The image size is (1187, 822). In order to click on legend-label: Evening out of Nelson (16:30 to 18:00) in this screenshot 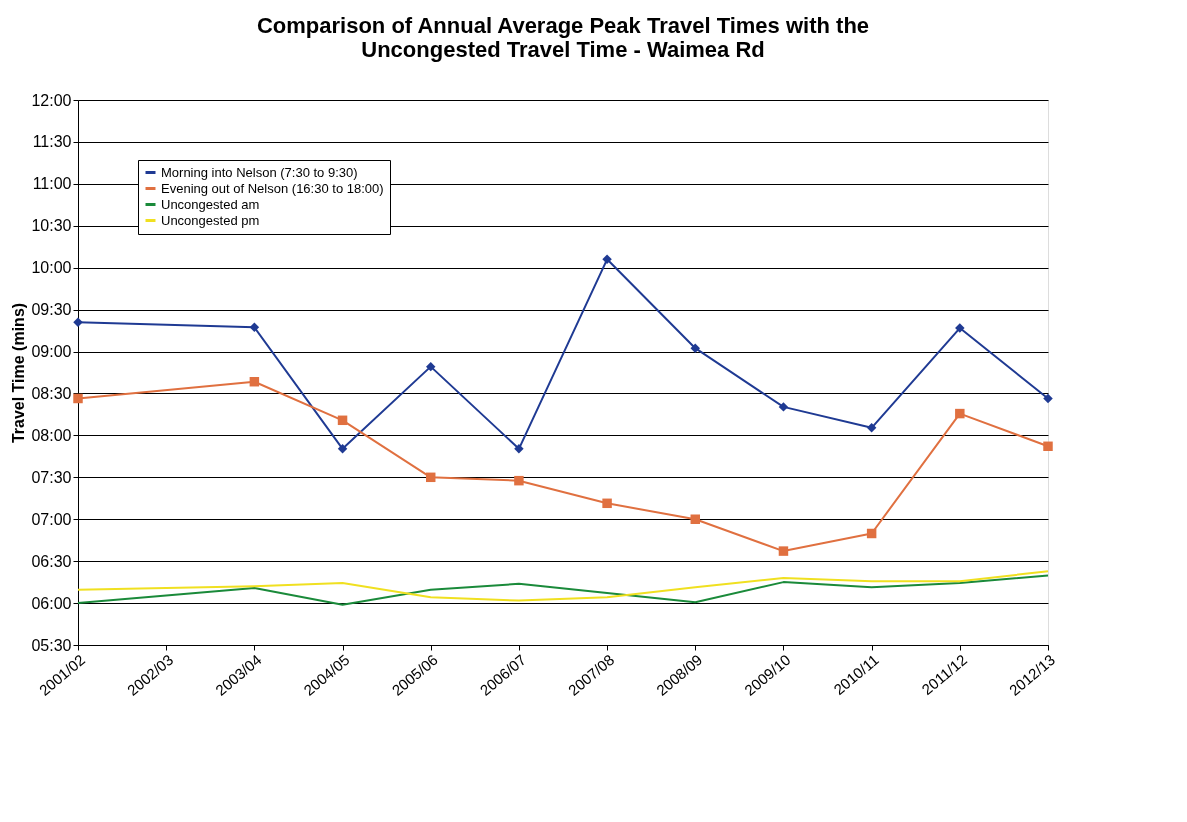, I will do `click(272, 188)`.